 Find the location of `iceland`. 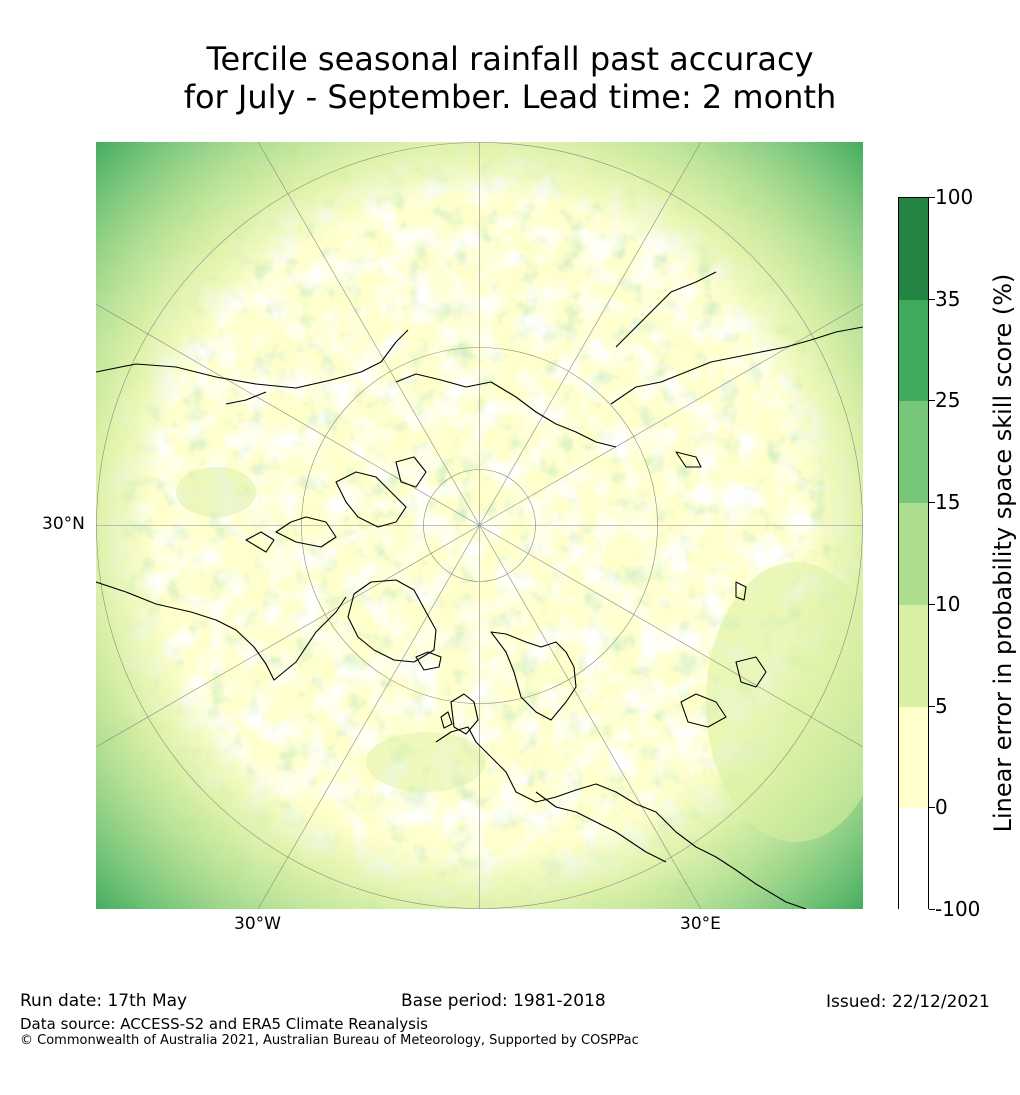

iceland is located at coordinates (428, 661).